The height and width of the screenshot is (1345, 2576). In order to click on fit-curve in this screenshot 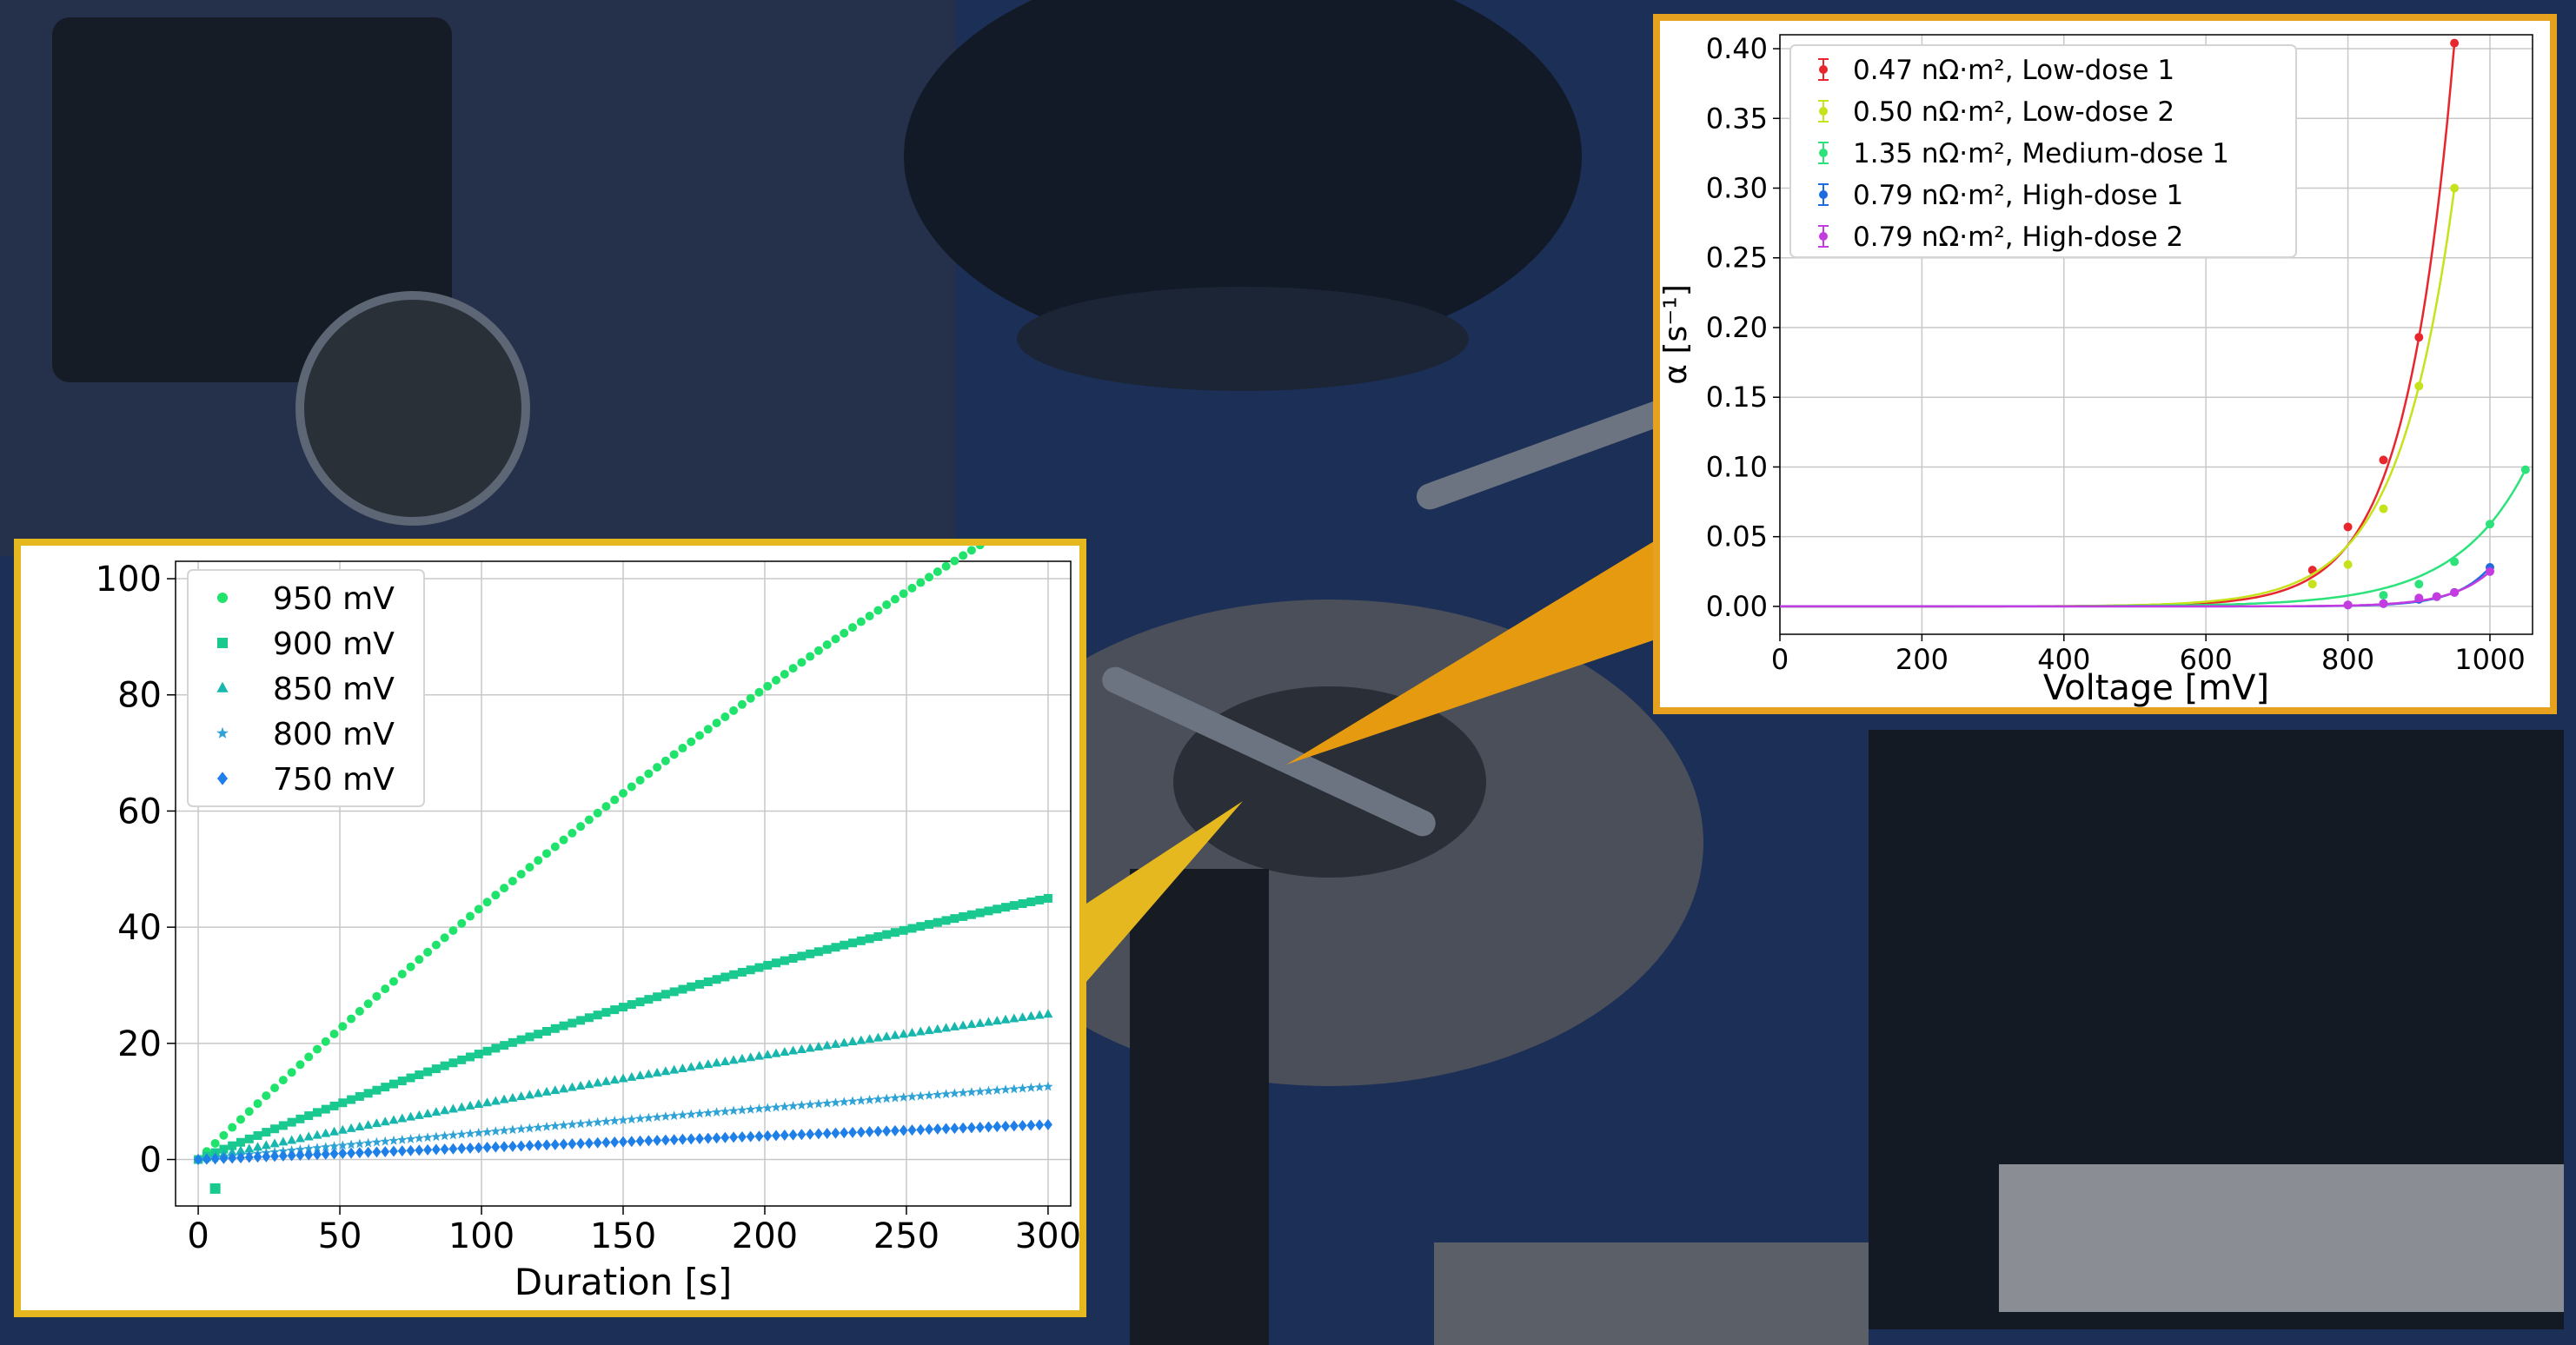, I will do `click(2135, 589)`.